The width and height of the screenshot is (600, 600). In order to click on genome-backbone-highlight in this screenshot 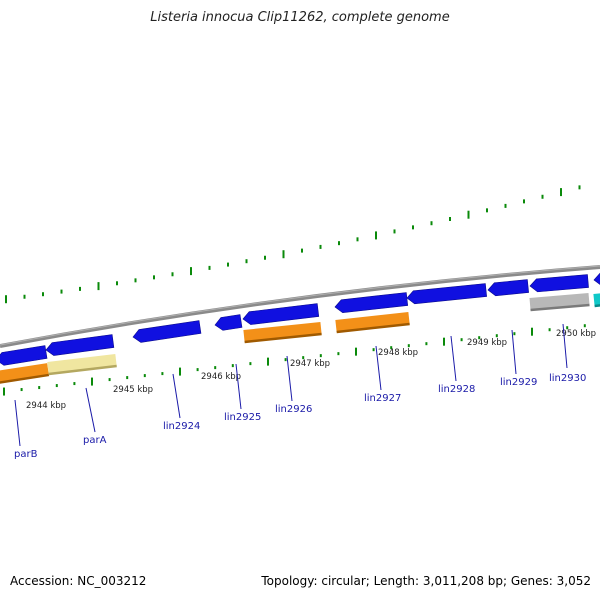, I will do `click(300, 305)`.